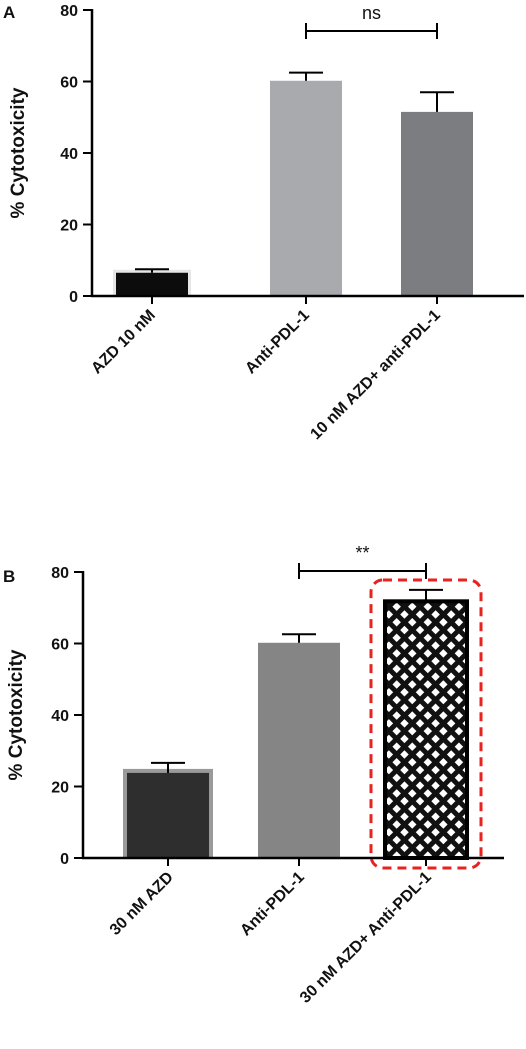 The image size is (526, 1049). What do you see at coordinates (9, 576) in the screenshot?
I see `panel-letter: B` at bounding box center [9, 576].